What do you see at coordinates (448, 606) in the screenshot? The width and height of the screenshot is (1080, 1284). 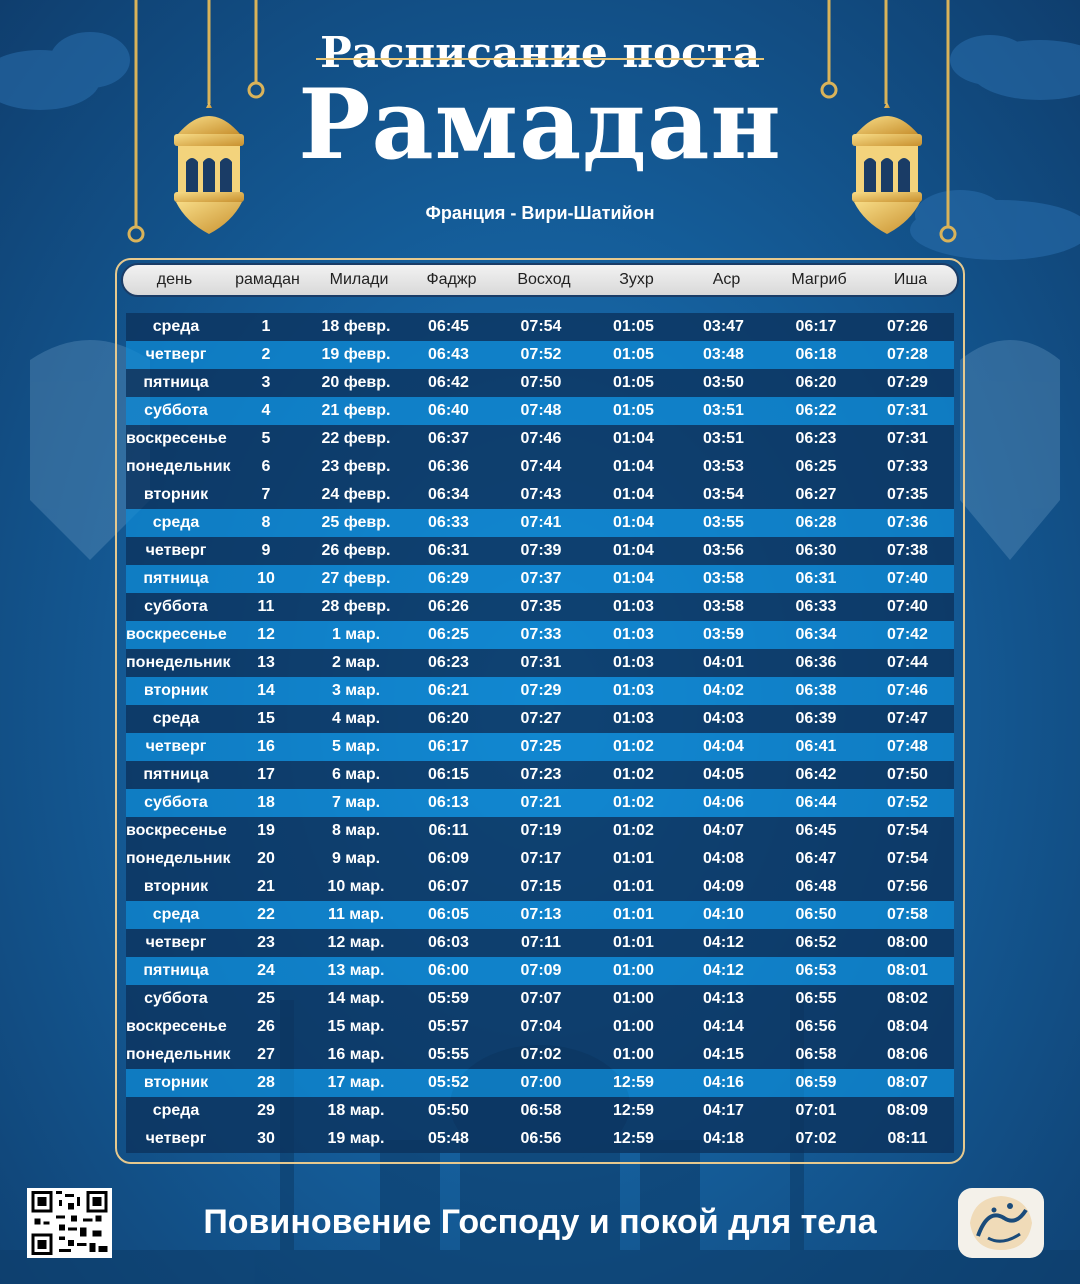 I see `cell-fajr: 06:26` at bounding box center [448, 606].